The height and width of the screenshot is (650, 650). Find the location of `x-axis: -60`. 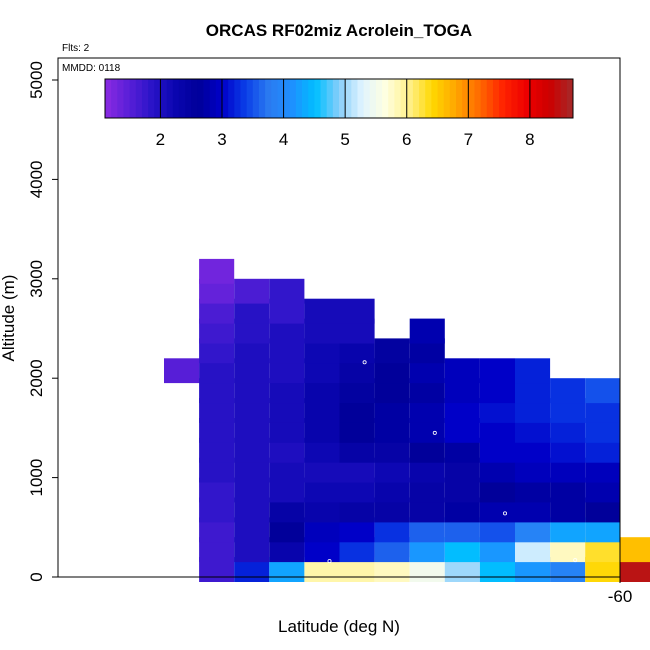

x-axis: -60 is located at coordinates (620, 591).